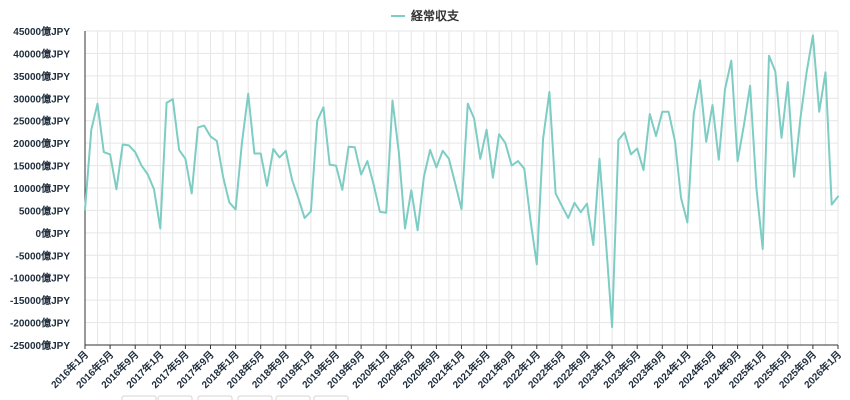 The image size is (850, 400). What do you see at coordinates (41, 166) in the screenshot?
I see `y-tick-label: 15000億JPY` at bounding box center [41, 166].